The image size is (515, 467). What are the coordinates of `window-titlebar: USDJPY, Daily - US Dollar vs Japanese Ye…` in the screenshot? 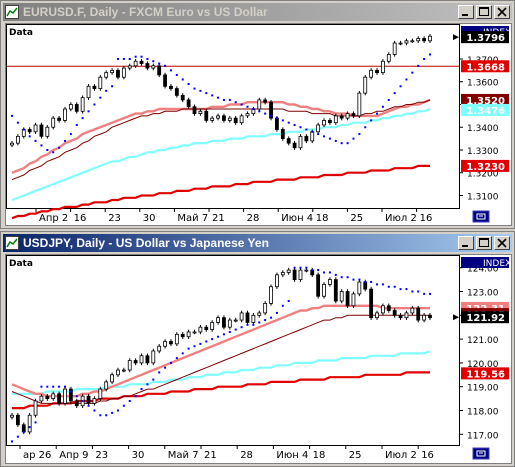 It's located at (257, 243).